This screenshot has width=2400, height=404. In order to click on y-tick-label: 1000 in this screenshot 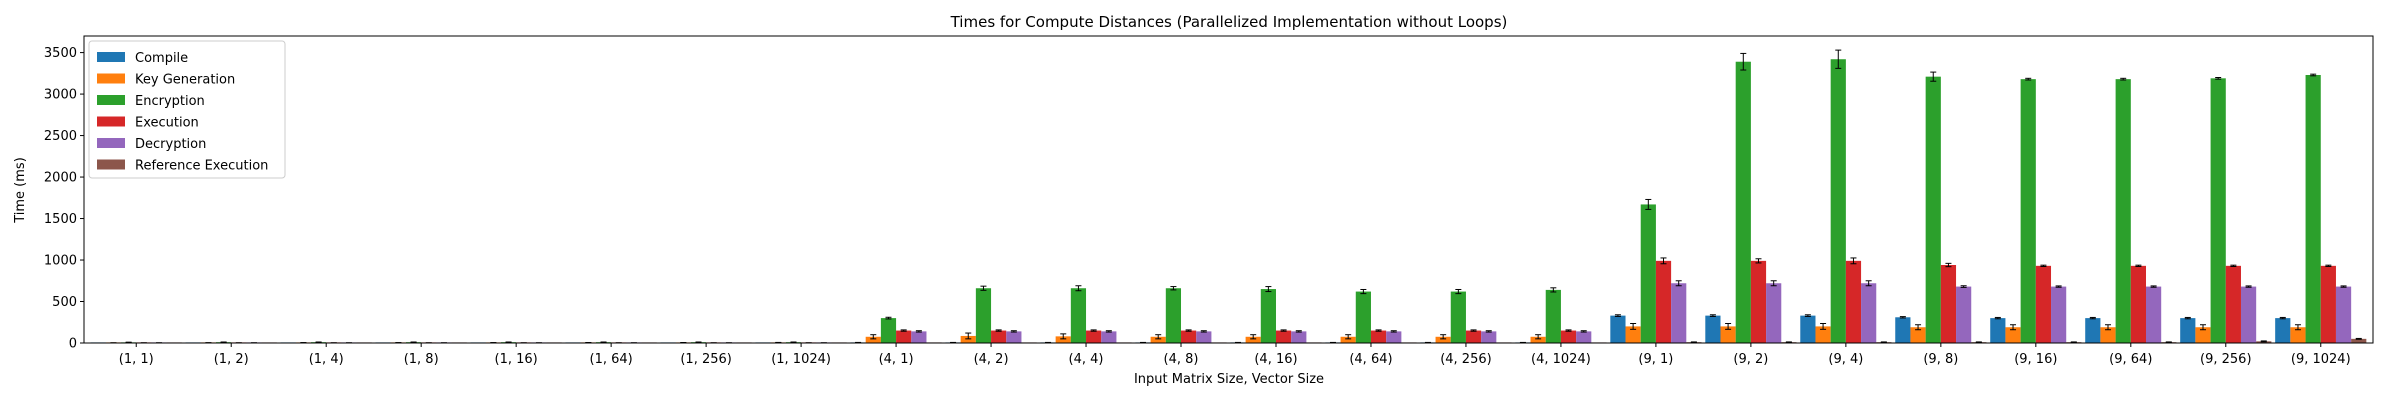, I will do `click(60, 261)`.